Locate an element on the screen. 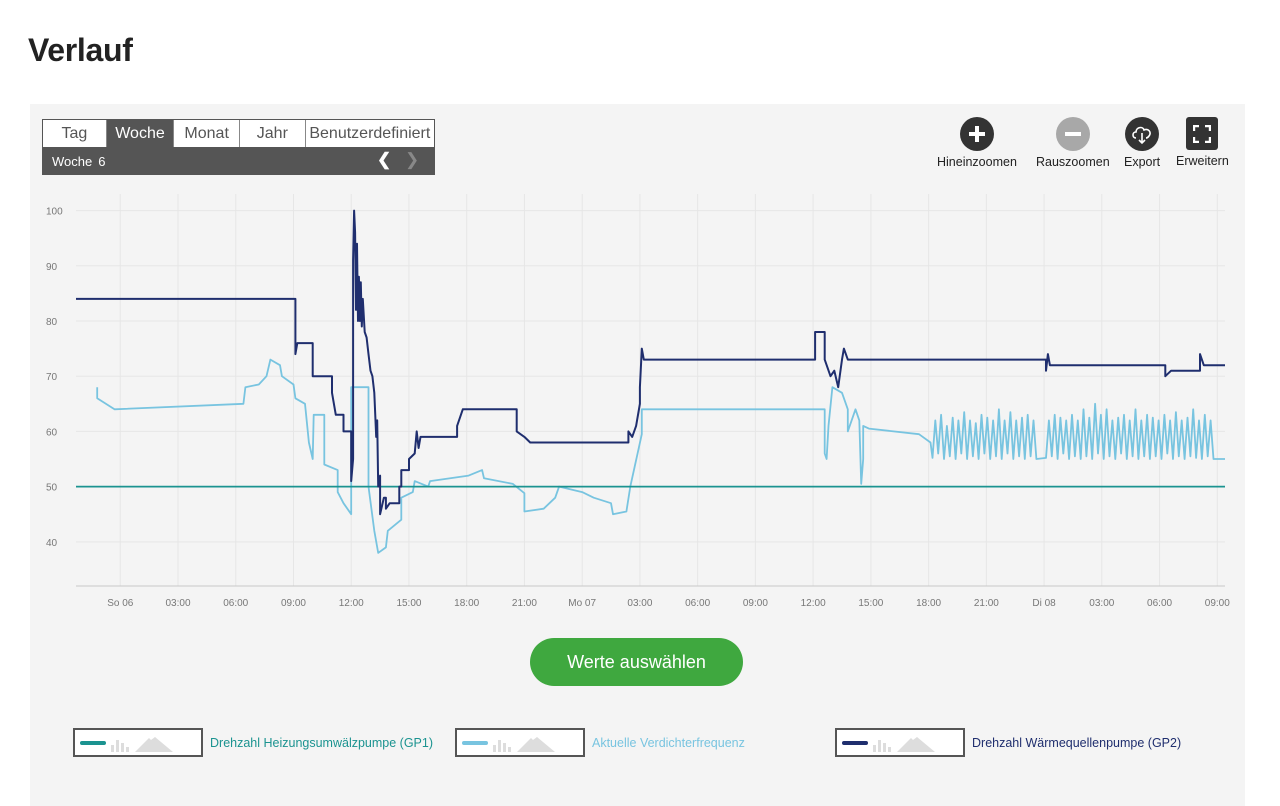  legend-toggle-gp2 is located at coordinates (900, 742).